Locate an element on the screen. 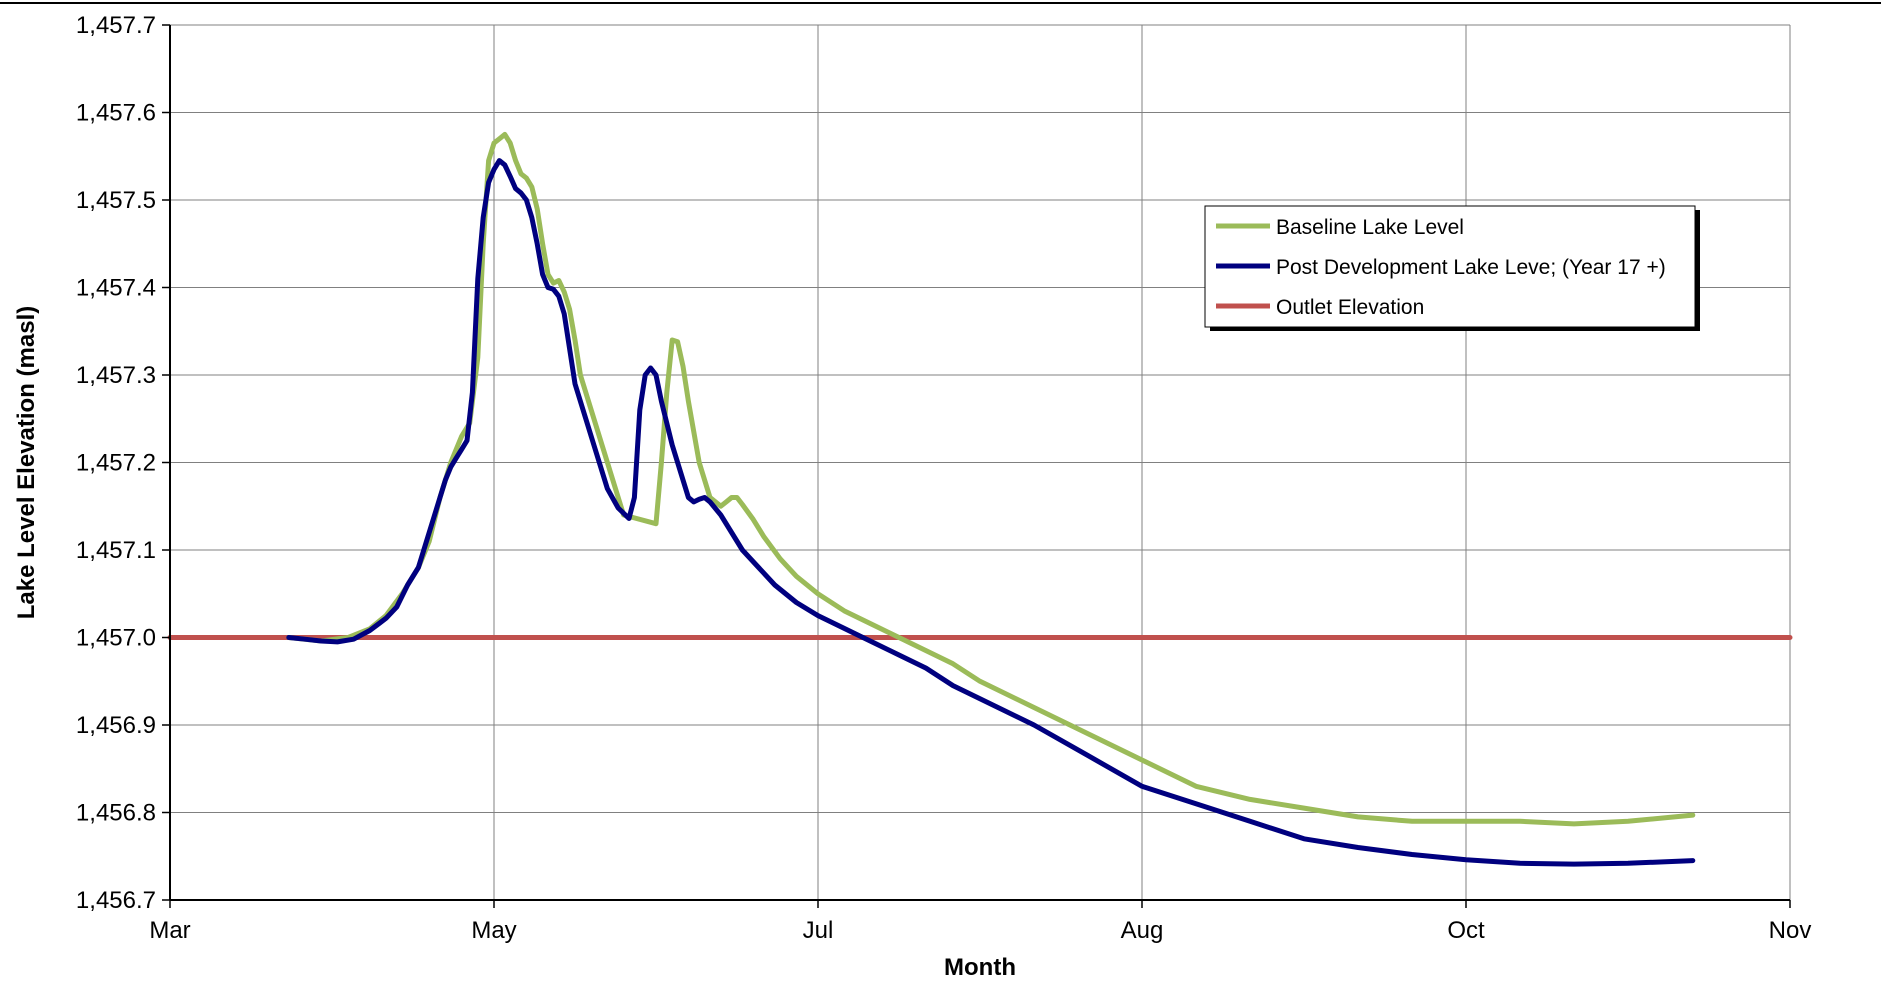 The width and height of the screenshot is (1881, 983). y-tick-label: 1,457.6 is located at coordinates (116, 113).